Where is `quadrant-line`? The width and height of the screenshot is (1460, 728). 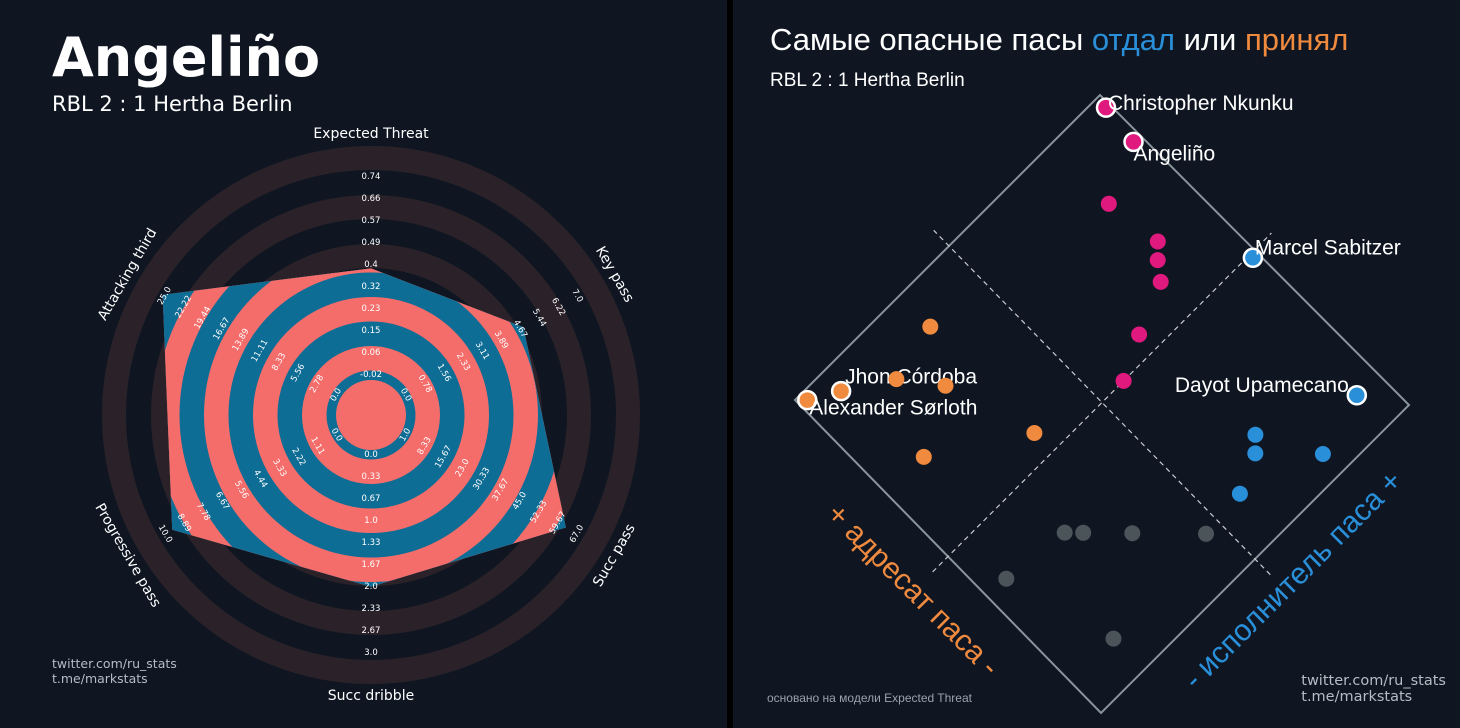
quadrant-line is located at coordinates (1102, 402).